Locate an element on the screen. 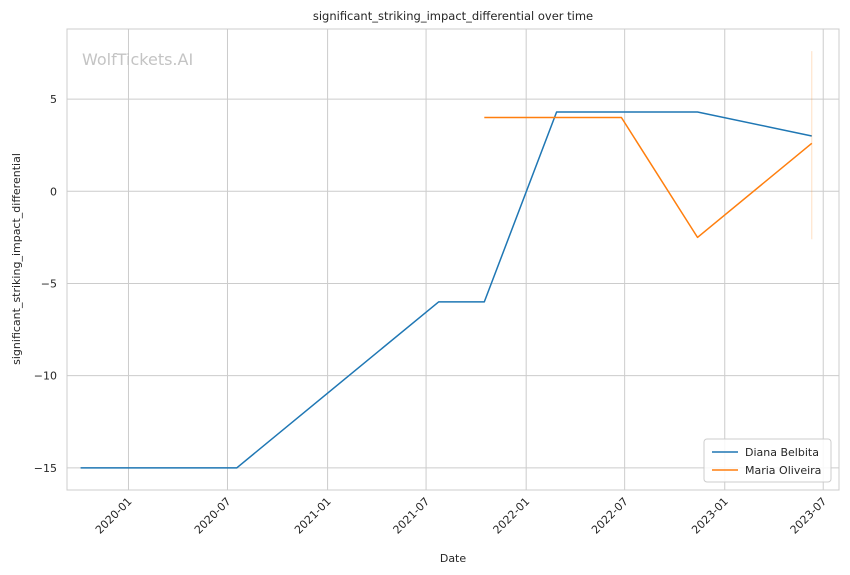 The height and width of the screenshot is (575, 850). y-axis-ticks: 5 0 −5 −10 −15 is located at coordinates (45, 284).